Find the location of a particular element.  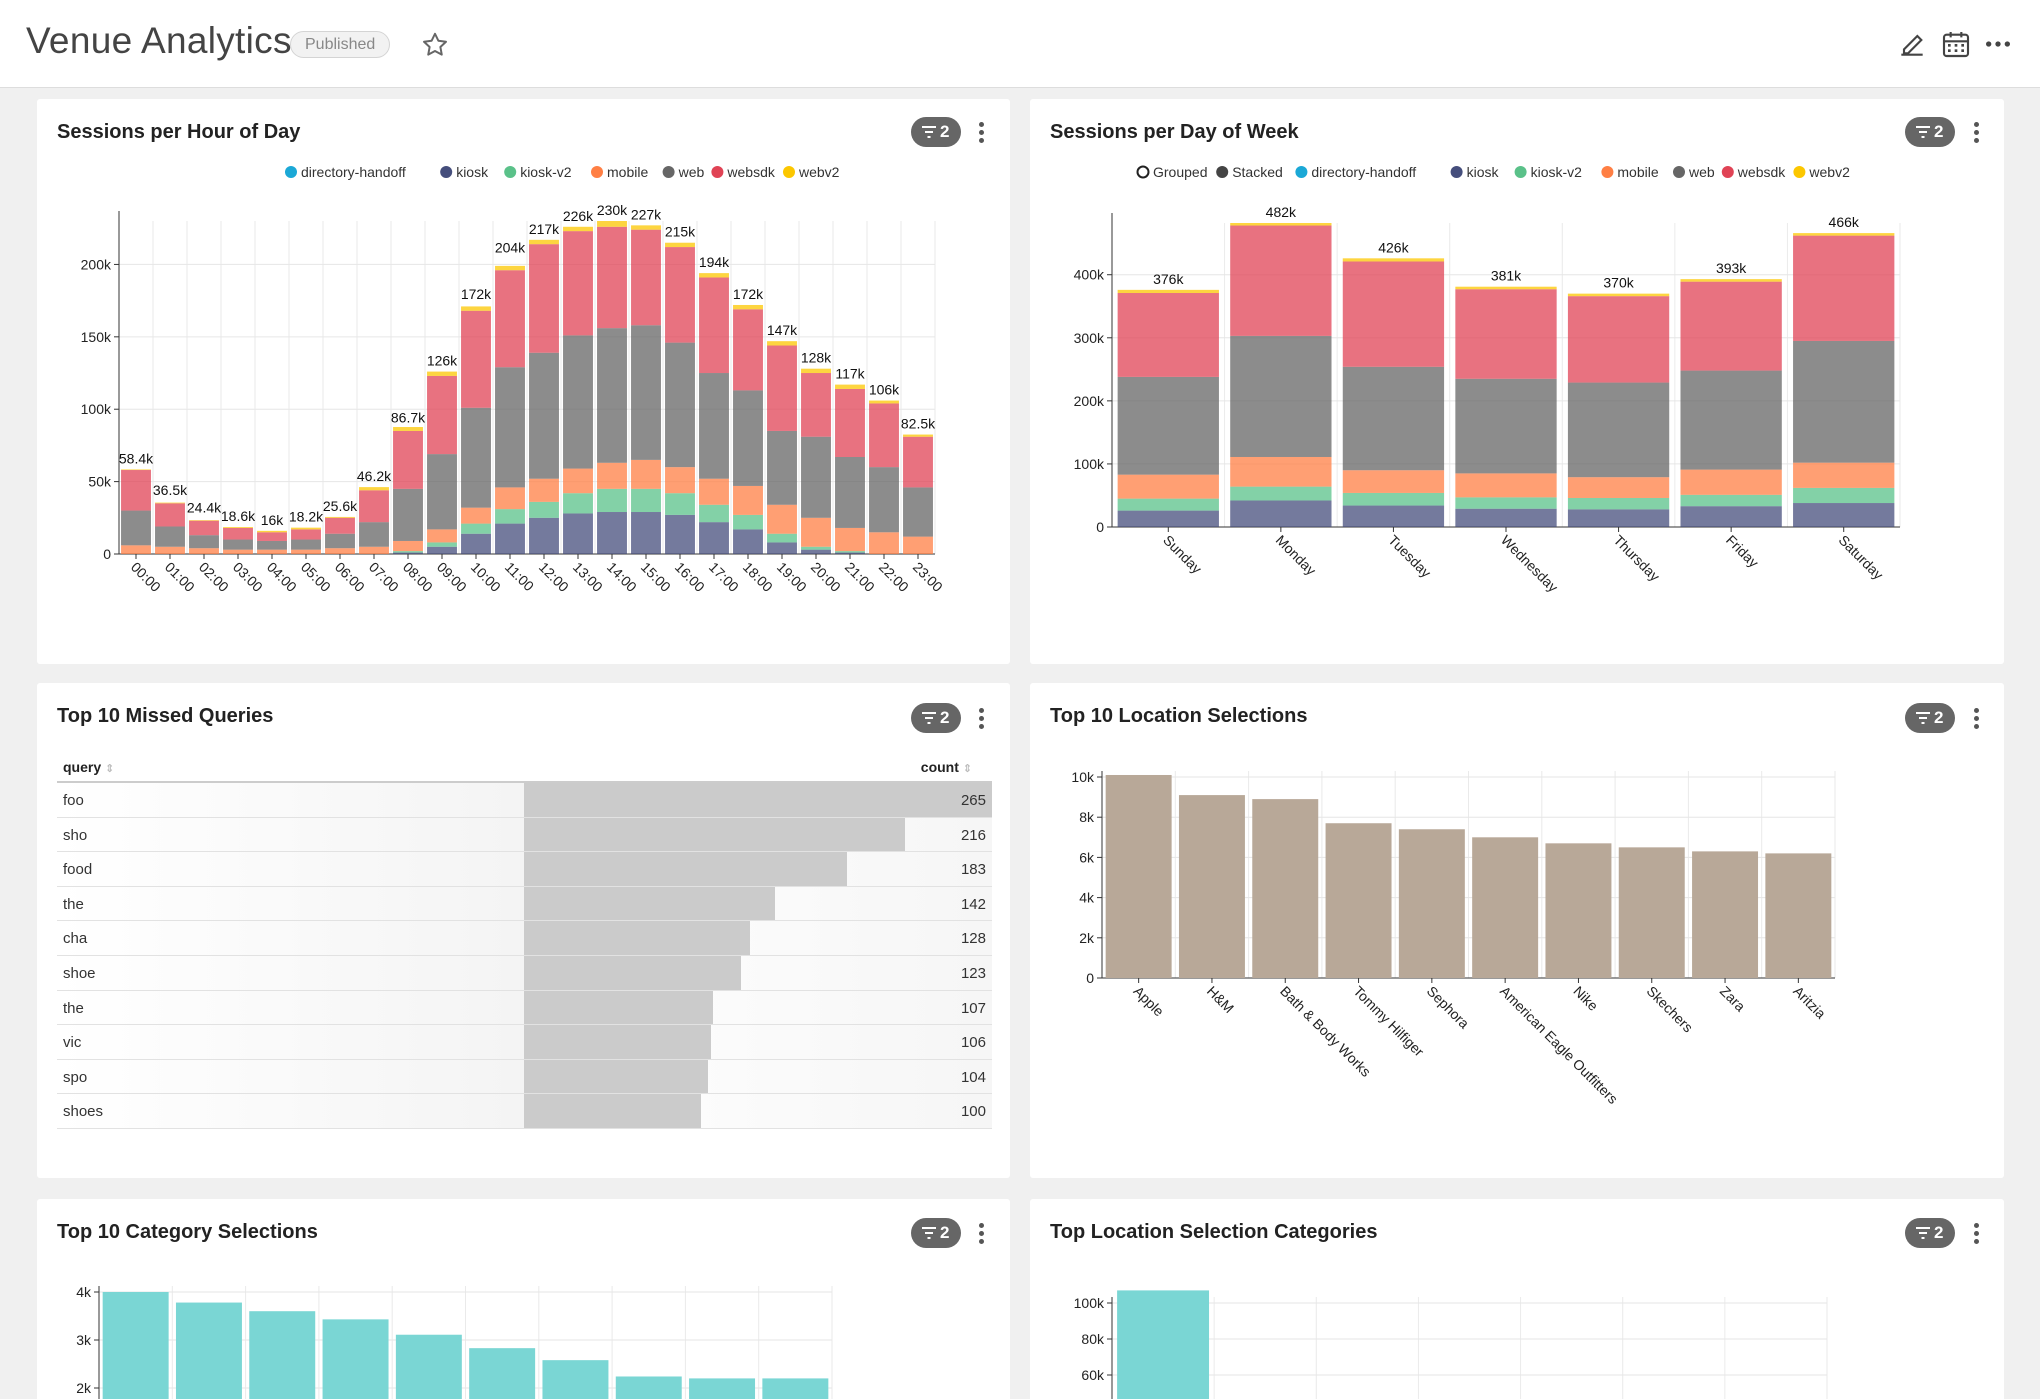

star-icon is located at coordinates (435, 45).